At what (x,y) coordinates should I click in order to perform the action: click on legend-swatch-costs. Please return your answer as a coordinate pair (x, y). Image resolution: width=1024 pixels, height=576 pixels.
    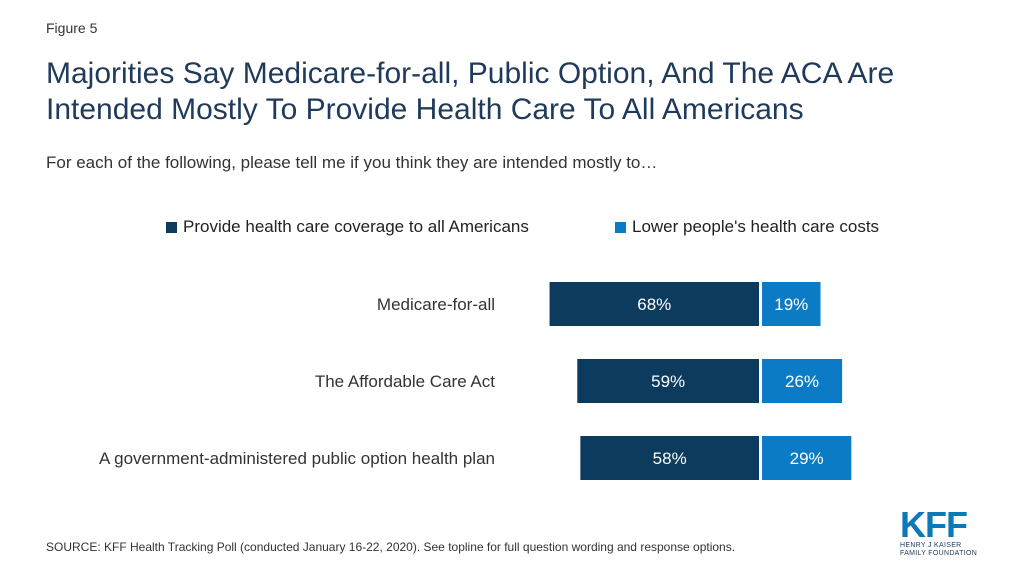
    Looking at the image, I should click on (620, 227).